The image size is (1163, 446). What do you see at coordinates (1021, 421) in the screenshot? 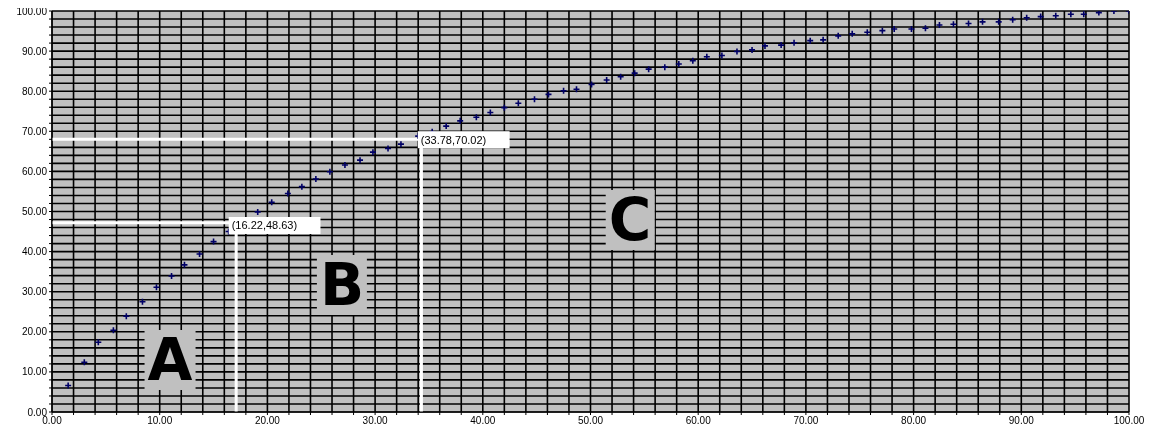
I see `x-tick-label: 90.00` at bounding box center [1021, 421].